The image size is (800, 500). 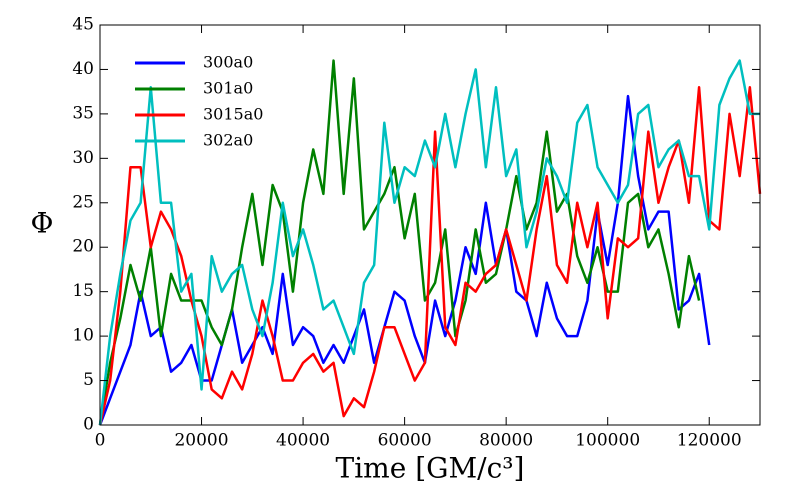 What do you see at coordinates (100, 441) in the screenshot?
I see `x-tick-label: 0` at bounding box center [100, 441].